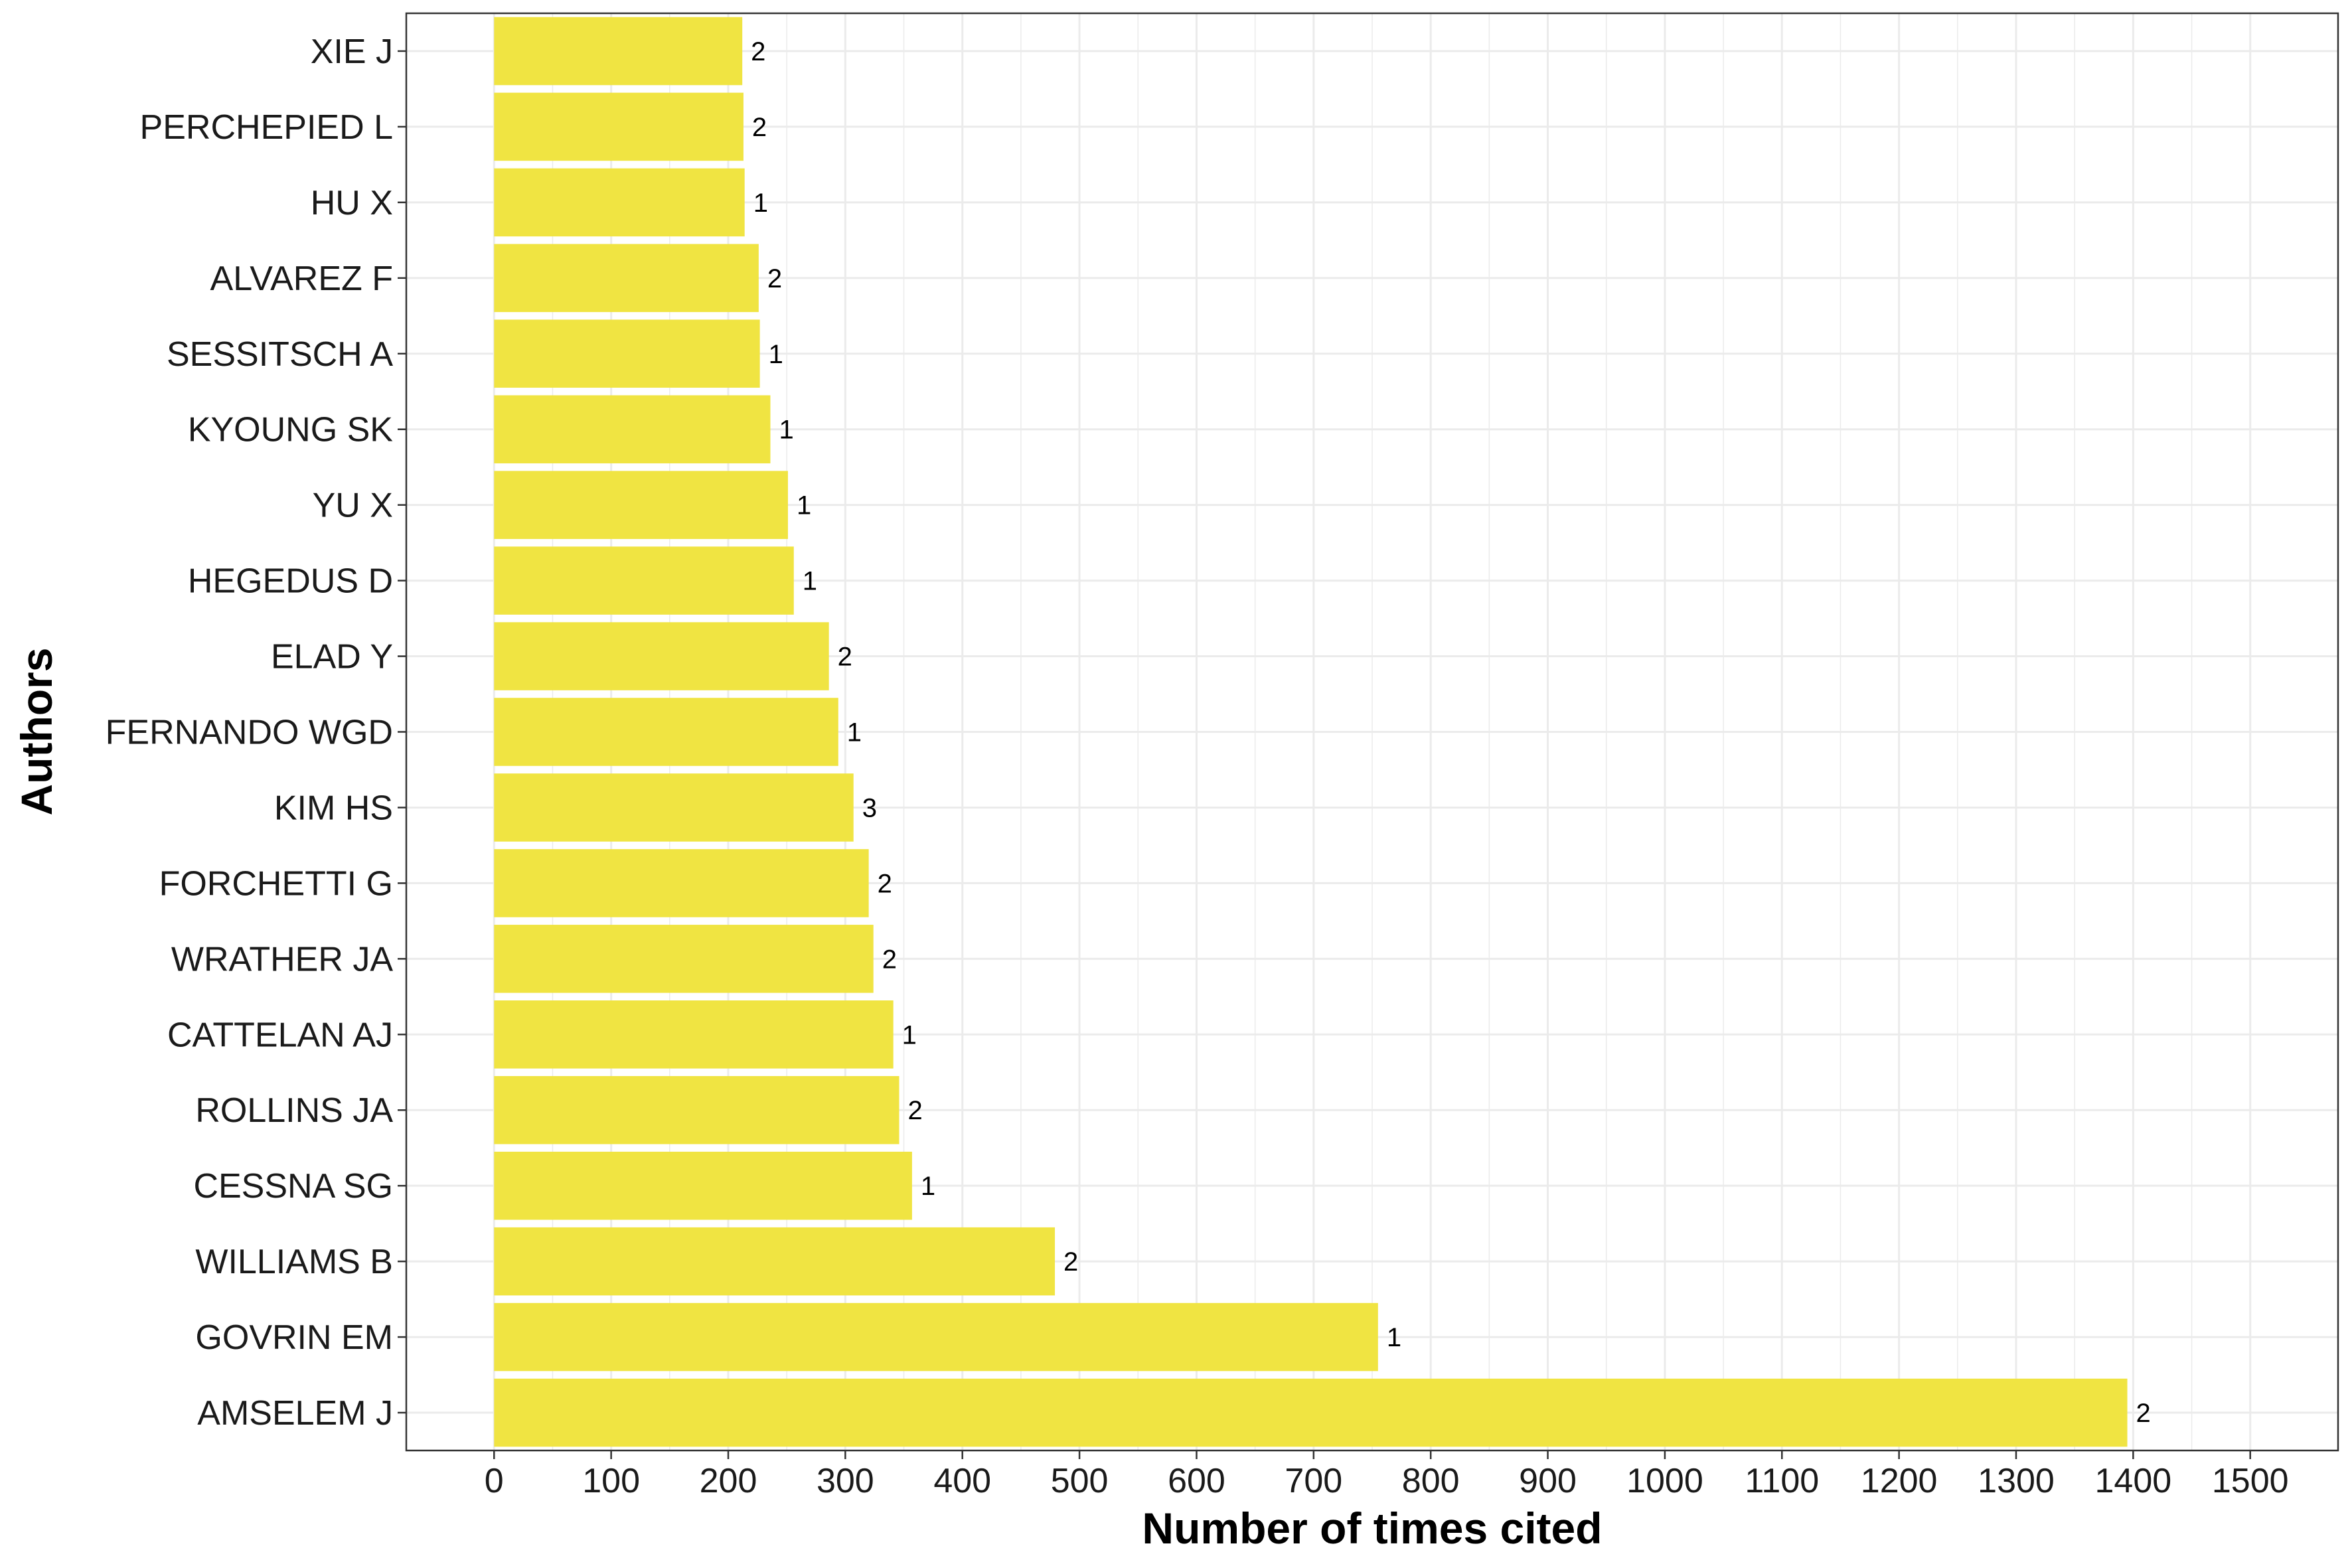 The height and width of the screenshot is (1568, 2352). I want to click on x-tick-label: 200, so click(729, 1481).